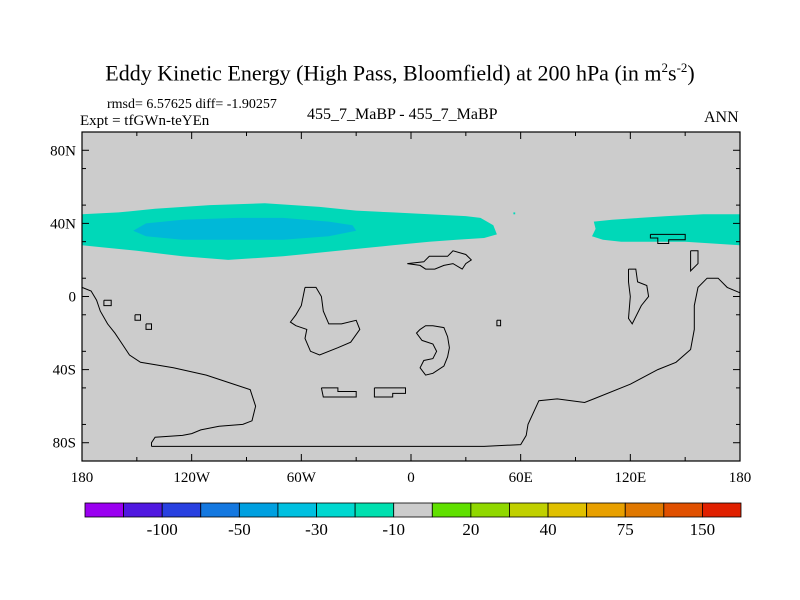  Describe the element at coordinates (239, 529) in the screenshot. I see `colorbar-label: -50` at that location.